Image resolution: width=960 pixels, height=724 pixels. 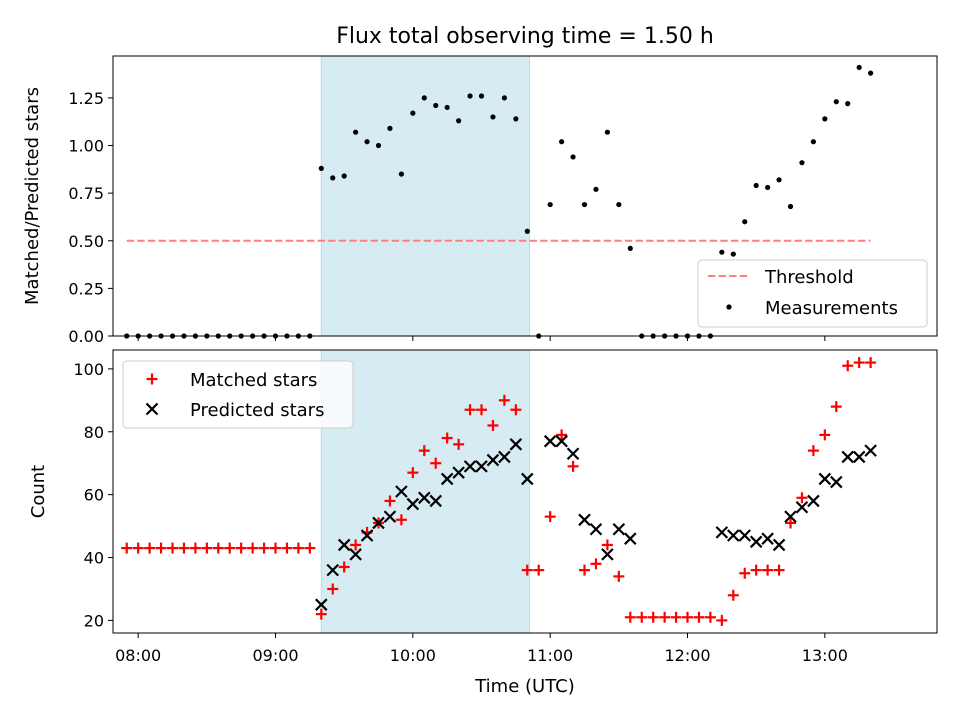 What do you see at coordinates (38, 491) in the screenshot?
I see `bottom-y-axis-label: Count` at bounding box center [38, 491].